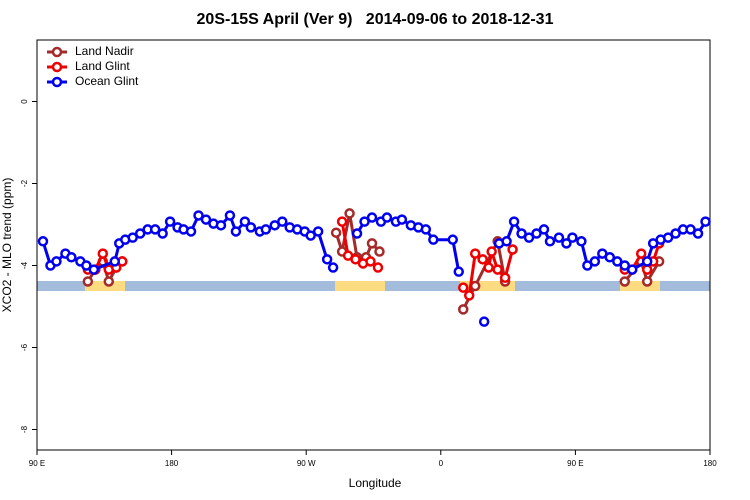  I want to click on legend-label: Ocean Glint, so click(107, 81).